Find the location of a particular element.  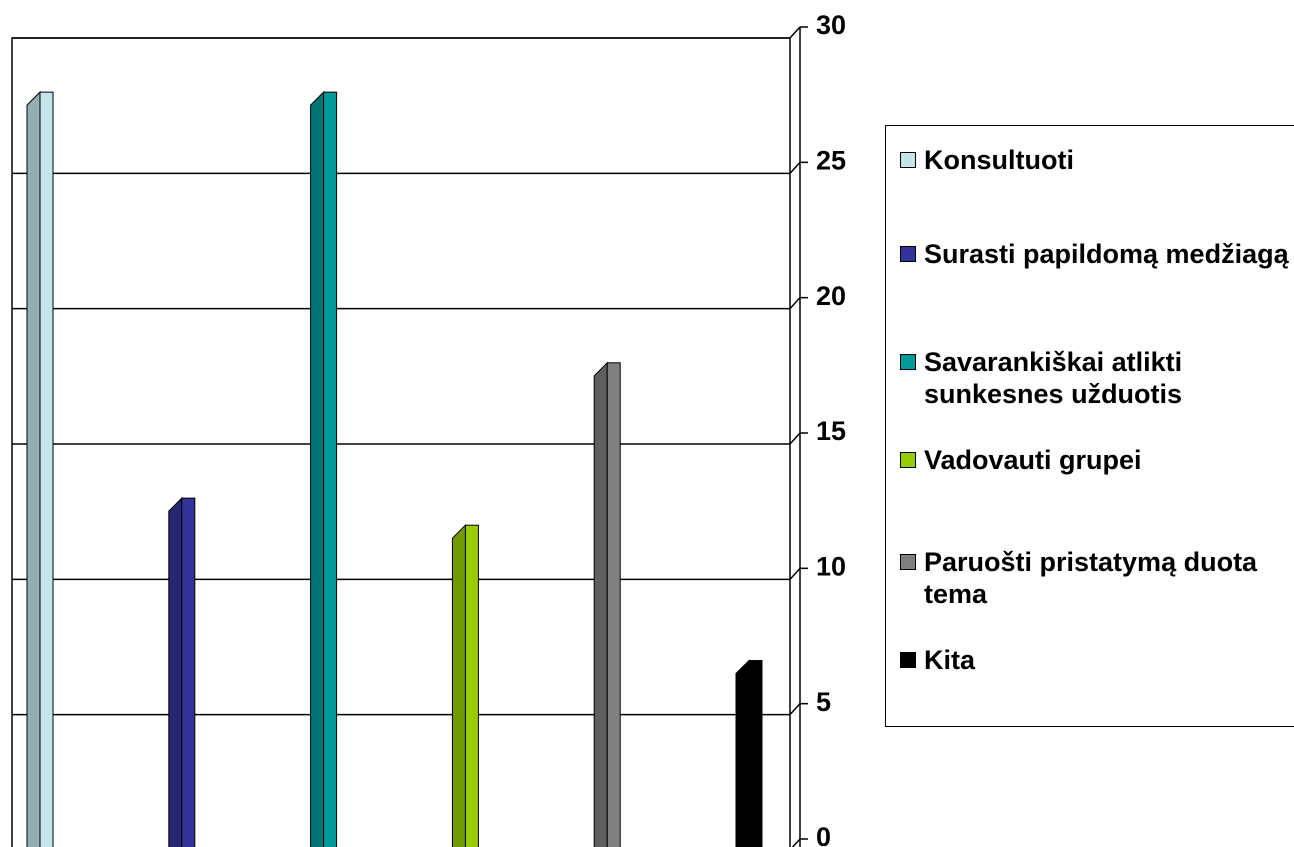

legend-label: Kita is located at coordinates (950, 660).